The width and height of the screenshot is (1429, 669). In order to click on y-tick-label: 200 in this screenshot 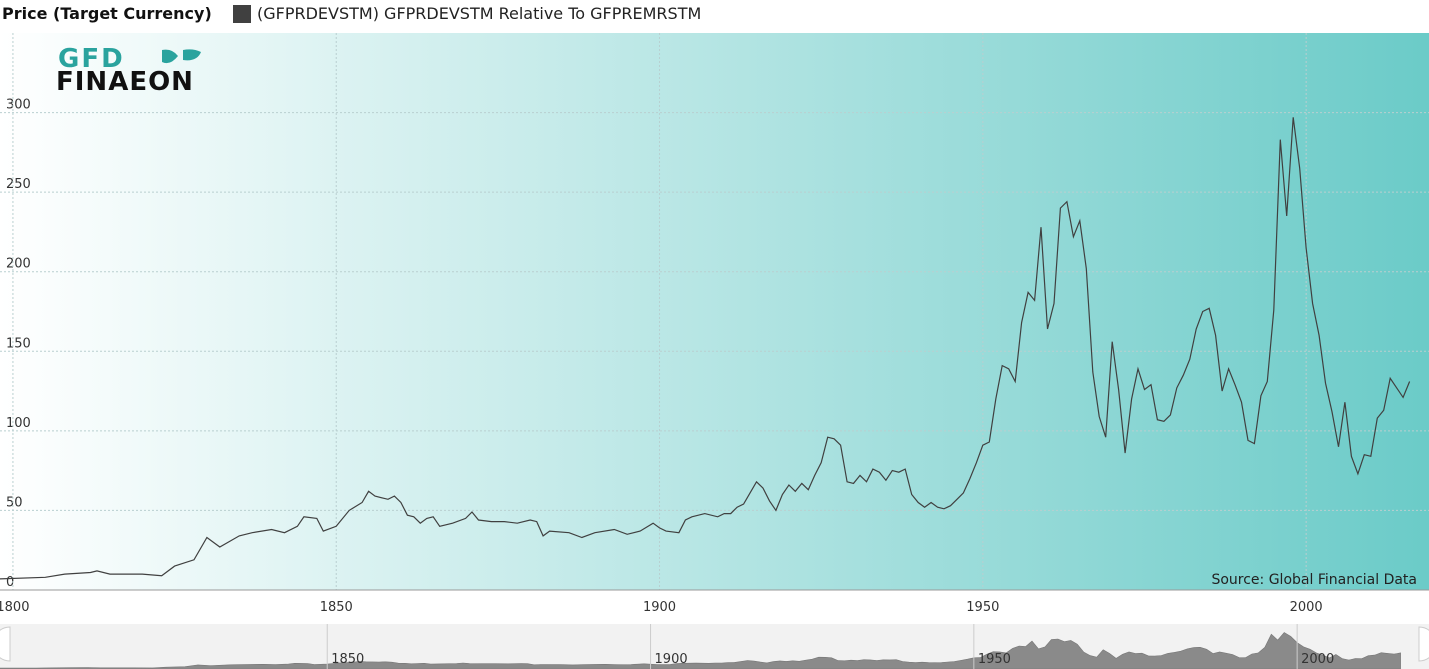, I will do `click(18, 264)`.